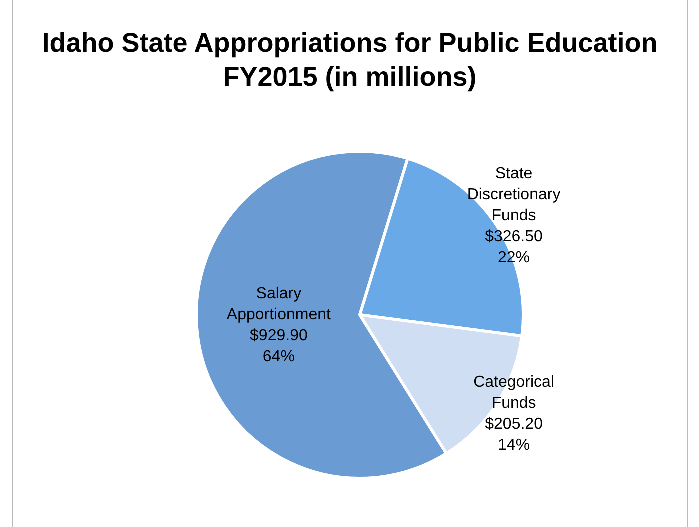 The image size is (699, 527). What do you see at coordinates (279, 305) in the screenshot?
I see `slice-label: Salary Apportionment` at bounding box center [279, 305].